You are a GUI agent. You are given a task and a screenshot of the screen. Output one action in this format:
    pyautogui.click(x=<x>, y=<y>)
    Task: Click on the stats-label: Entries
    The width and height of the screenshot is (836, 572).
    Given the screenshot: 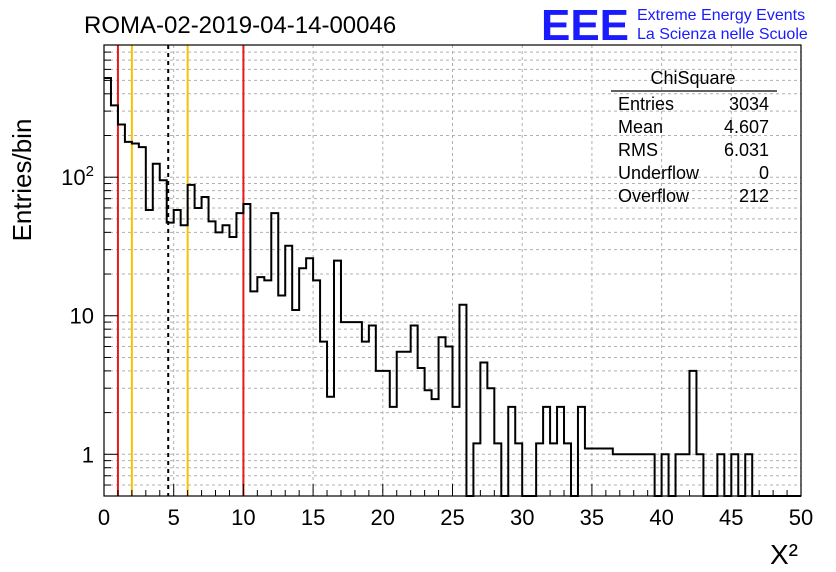 What is the action you would take?
    pyautogui.click(x=646, y=104)
    